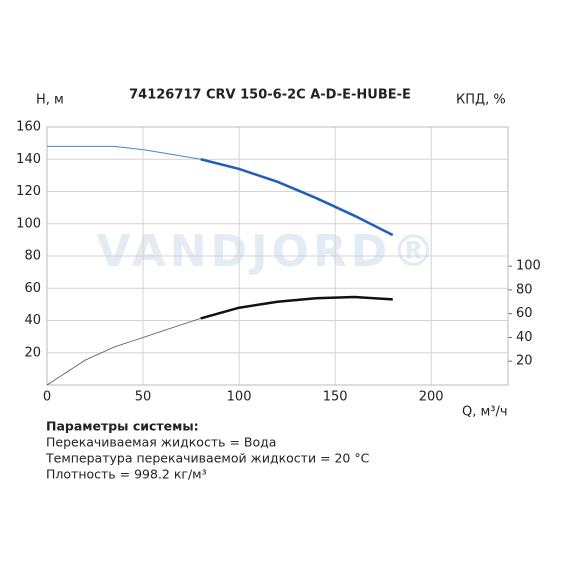  I want to click on y2-tick-label: 80, so click(524, 289).